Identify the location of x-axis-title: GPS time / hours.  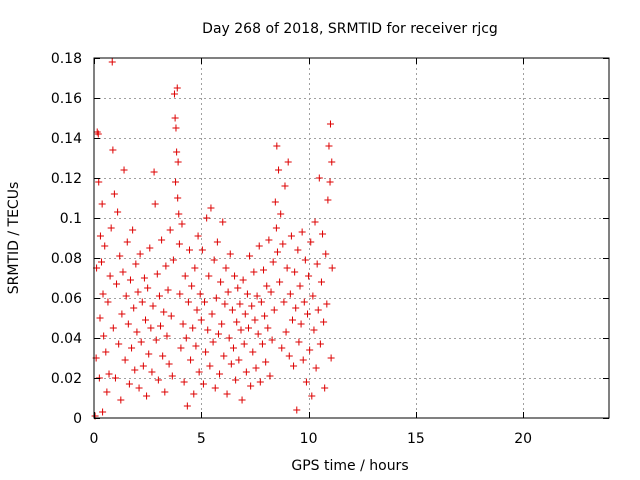
(349, 466).